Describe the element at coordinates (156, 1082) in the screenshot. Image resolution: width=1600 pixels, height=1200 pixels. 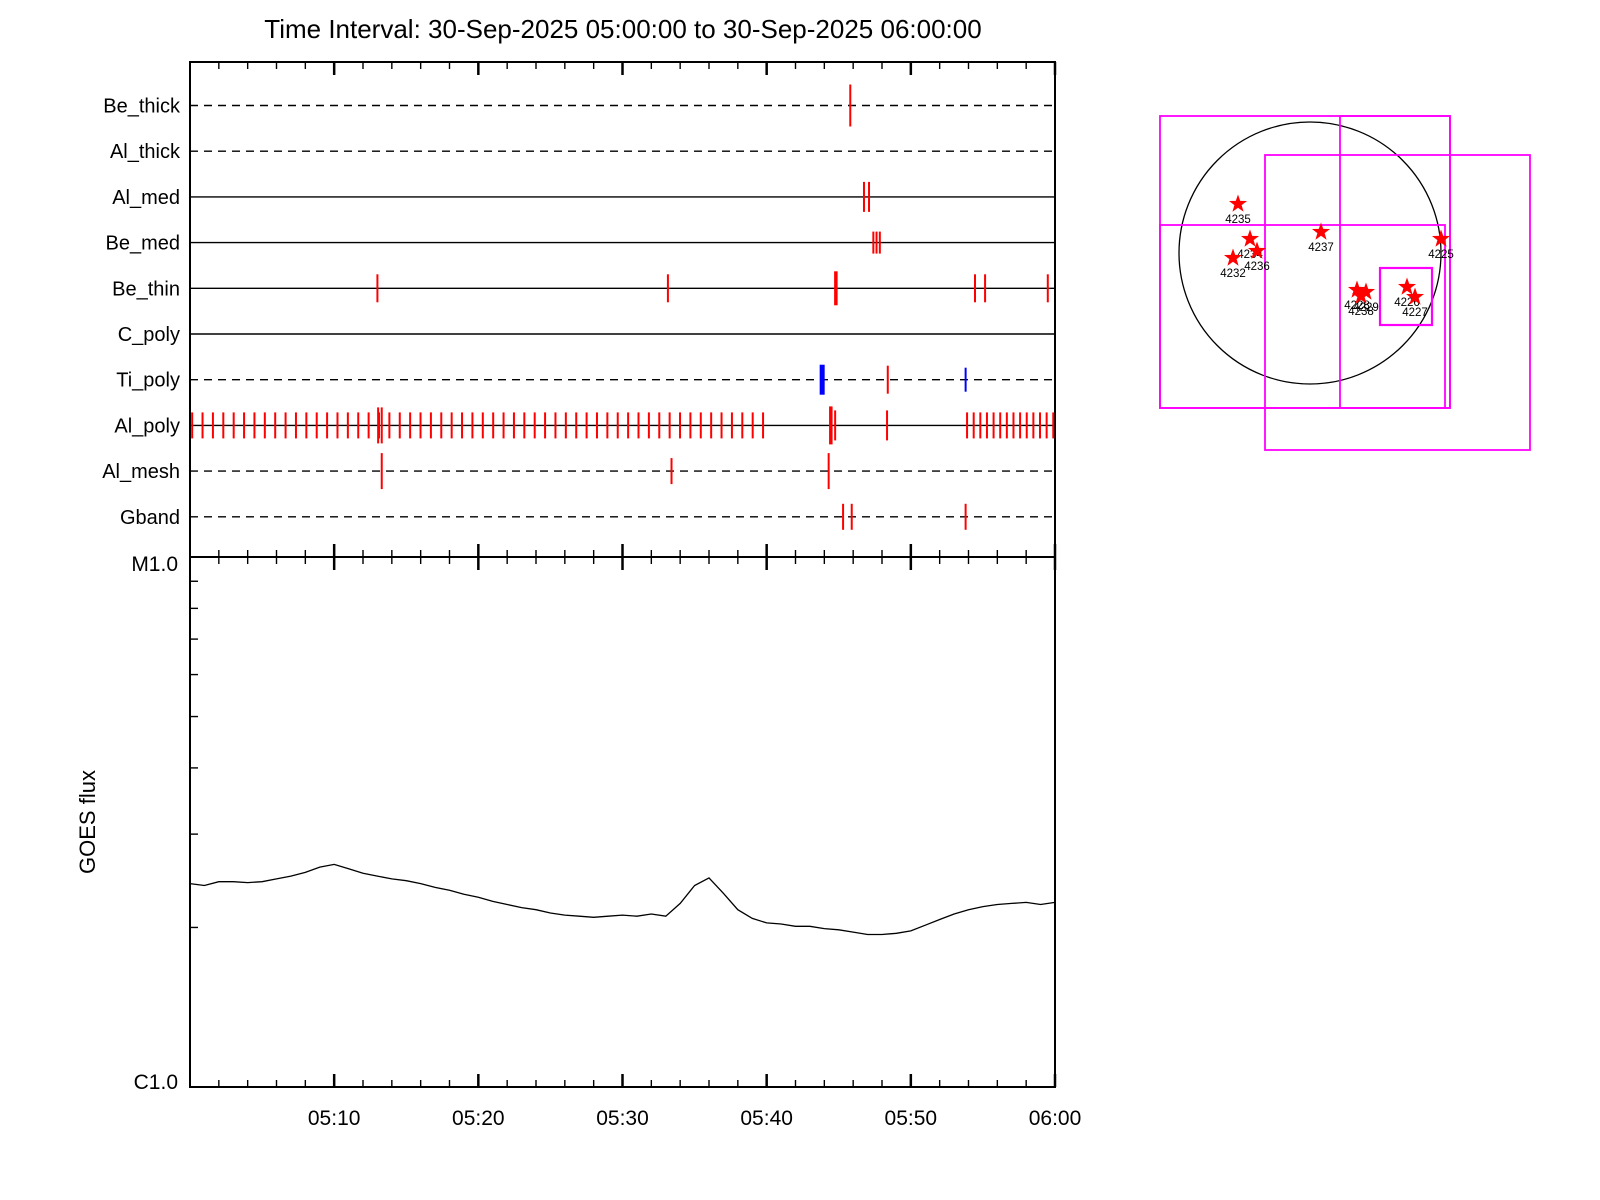
I see `goes-ymin-label: C1.0` at that location.